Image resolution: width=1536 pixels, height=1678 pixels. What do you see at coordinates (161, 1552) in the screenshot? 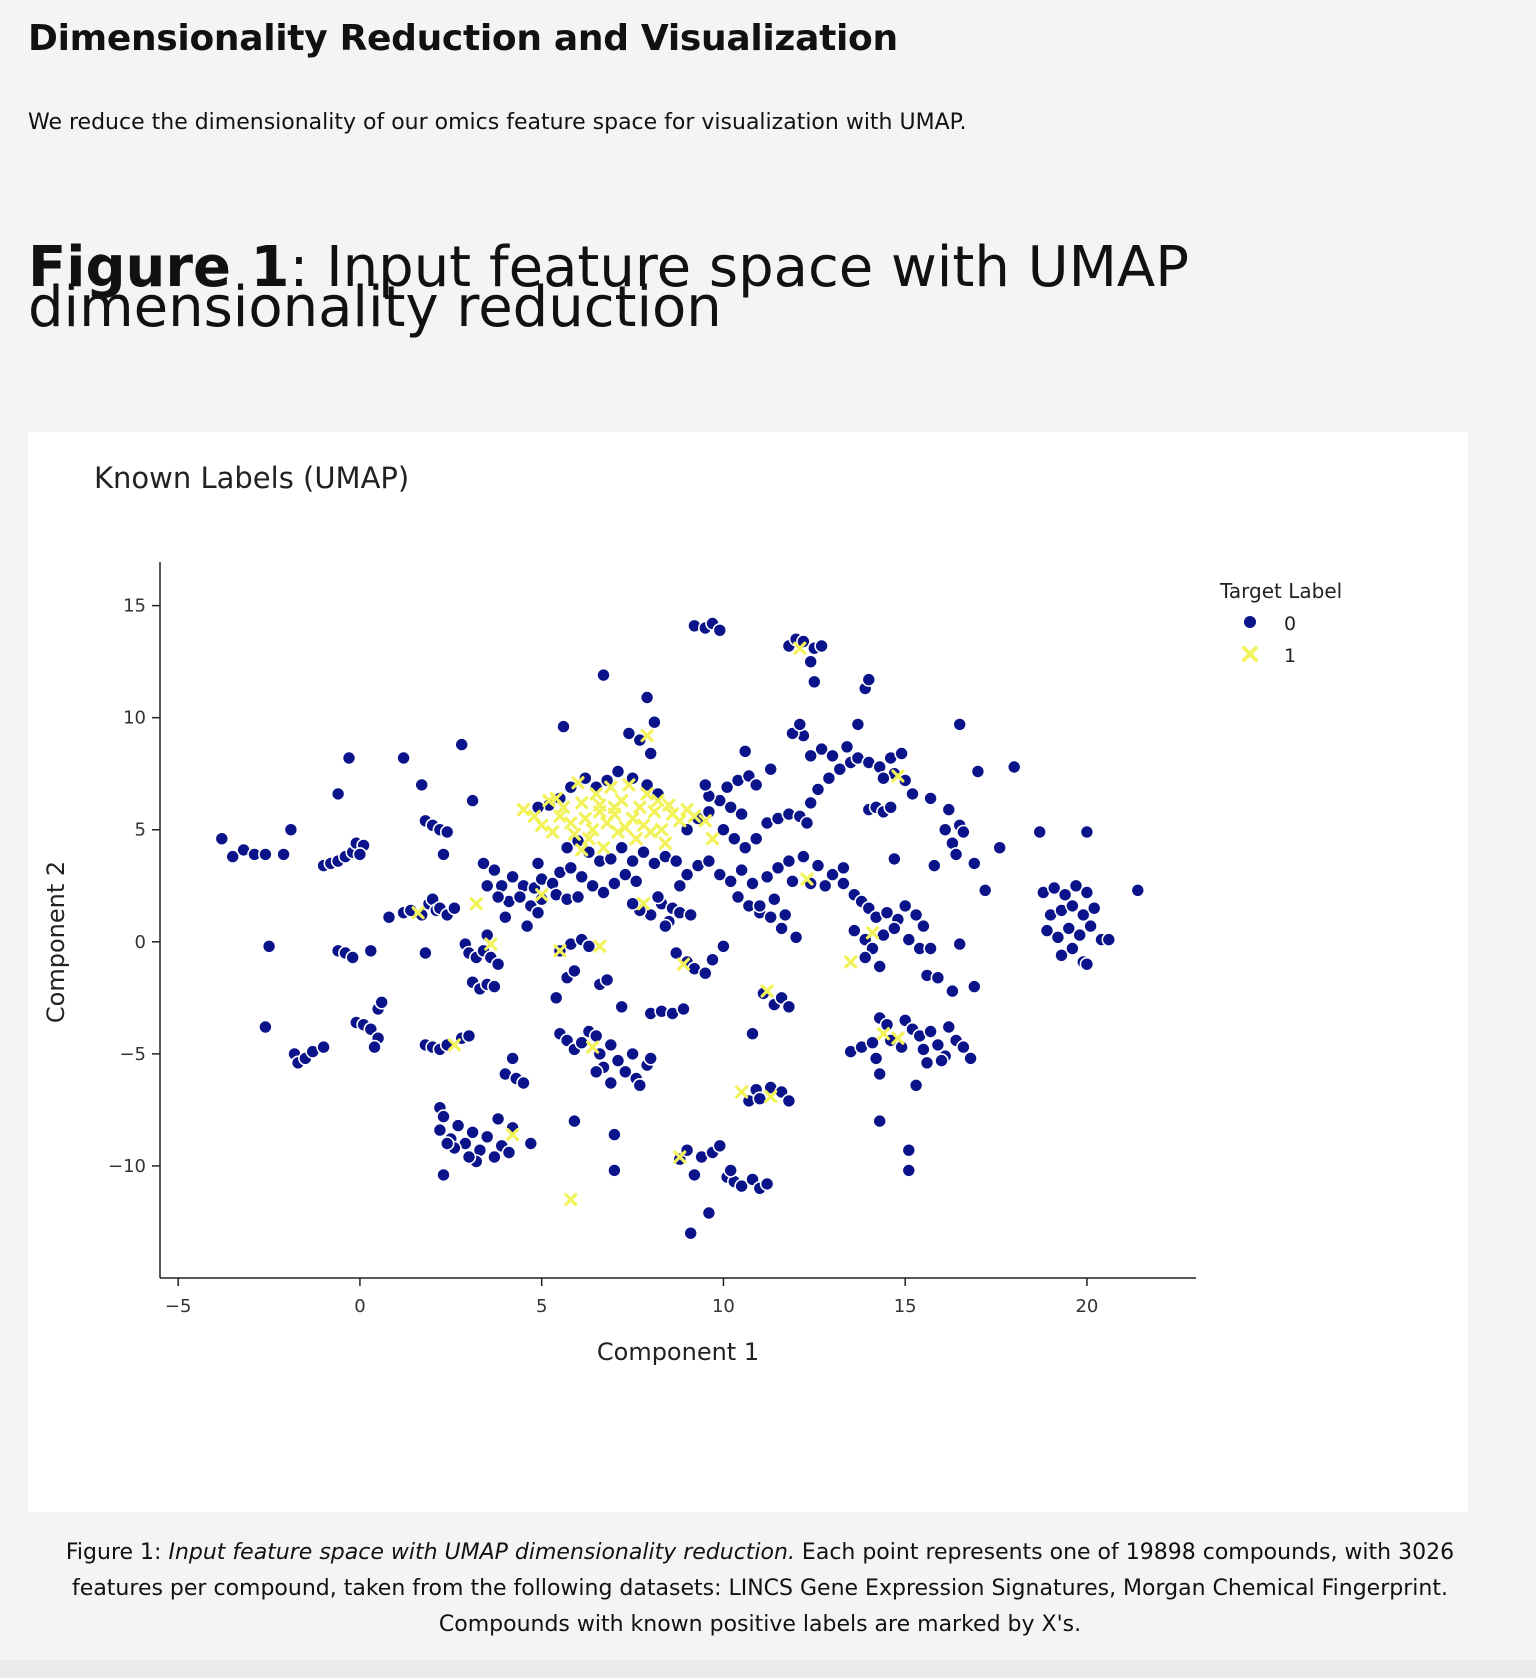
I see `caption-sep: :` at bounding box center [161, 1552].